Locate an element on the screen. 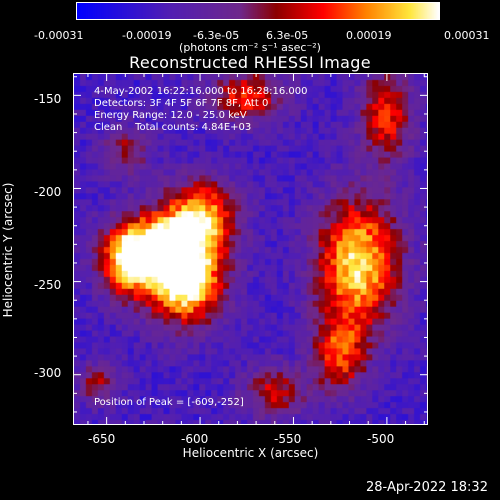 The width and height of the screenshot is (500, 500). colorbar-tick-label: -0.00031 is located at coordinates (59, 35).